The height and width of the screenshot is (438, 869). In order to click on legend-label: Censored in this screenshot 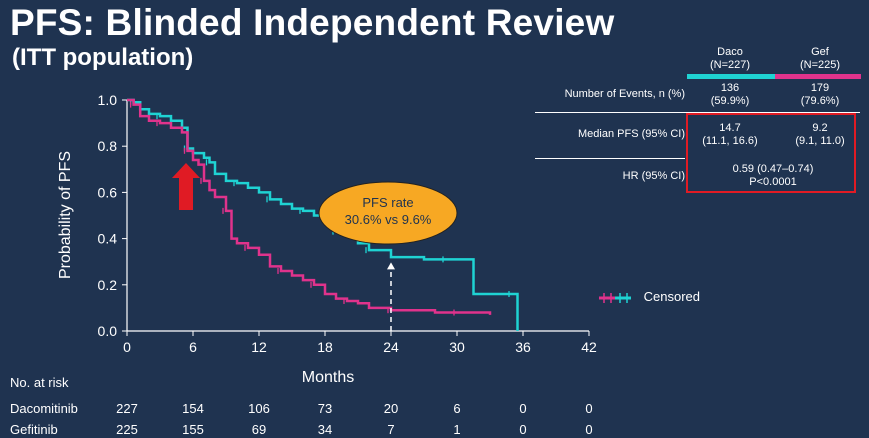, I will do `click(671, 296)`.